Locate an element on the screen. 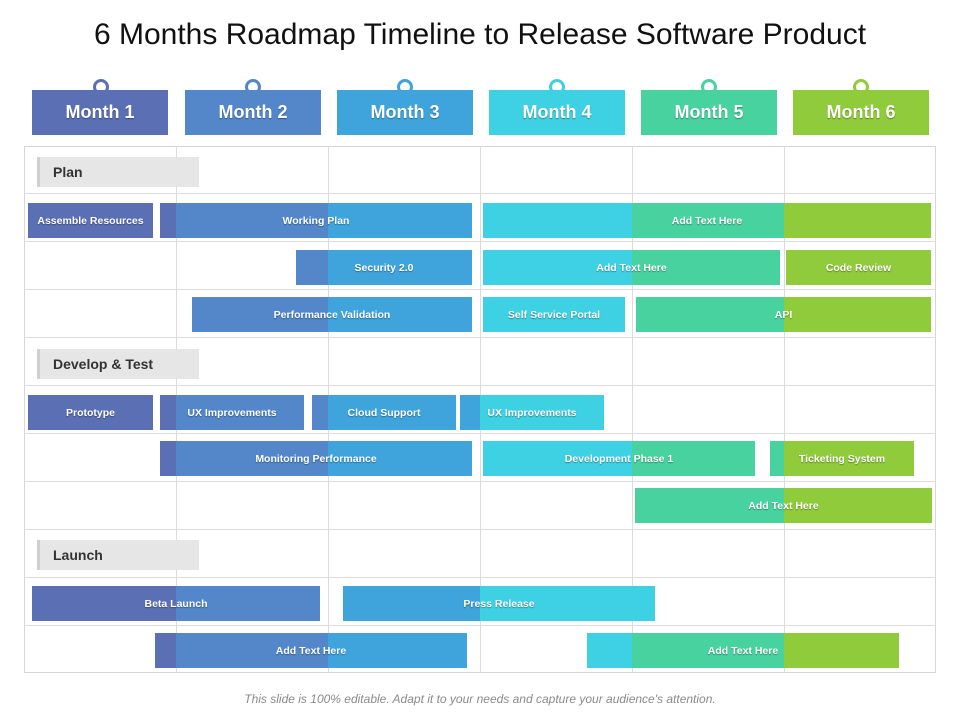 Image resolution: width=960 pixels, height=720 pixels. task-bar-ux-improvements-1: UX Improvements is located at coordinates (232, 412).